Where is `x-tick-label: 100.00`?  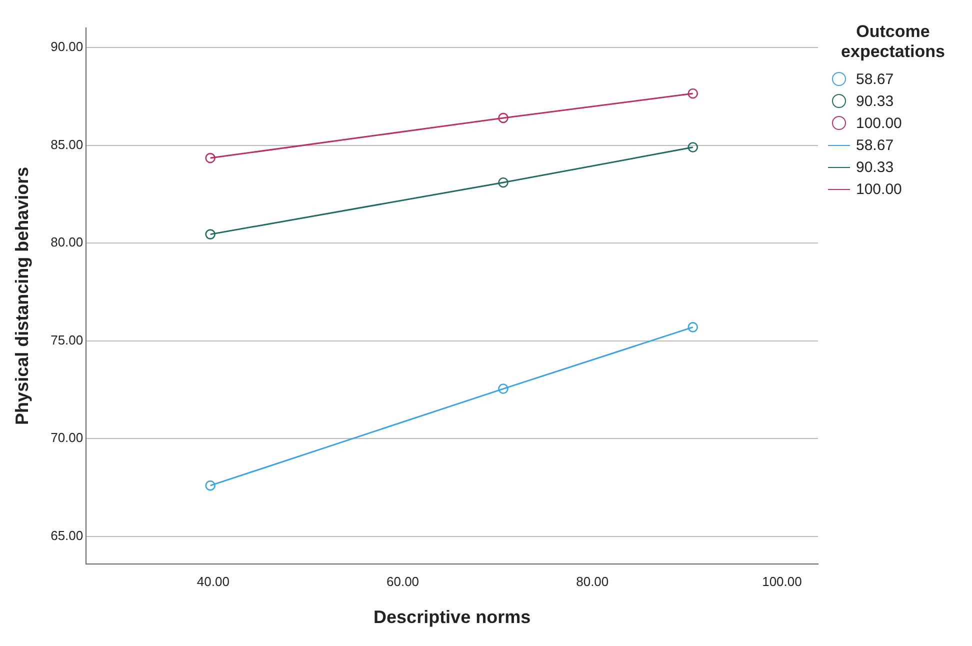
x-tick-label: 100.00 is located at coordinates (782, 582).